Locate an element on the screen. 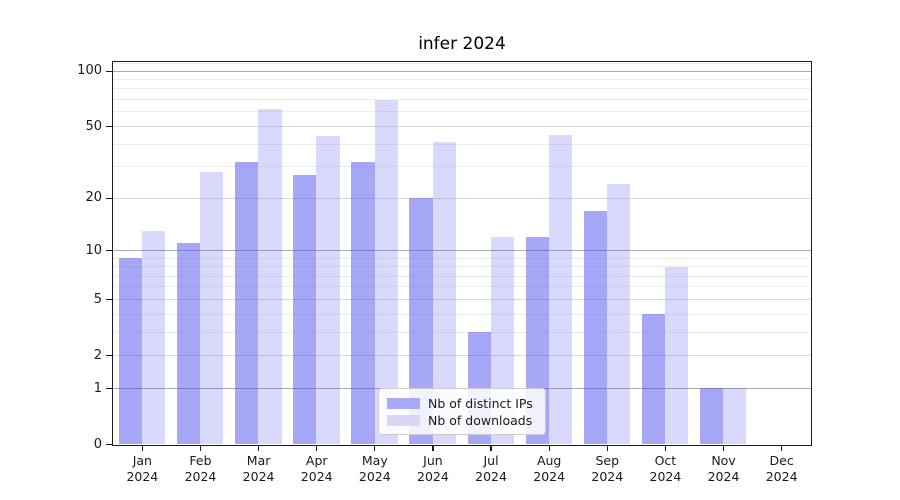  x-tick-label-feb: Feb 2024 is located at coordinates (200, 468).